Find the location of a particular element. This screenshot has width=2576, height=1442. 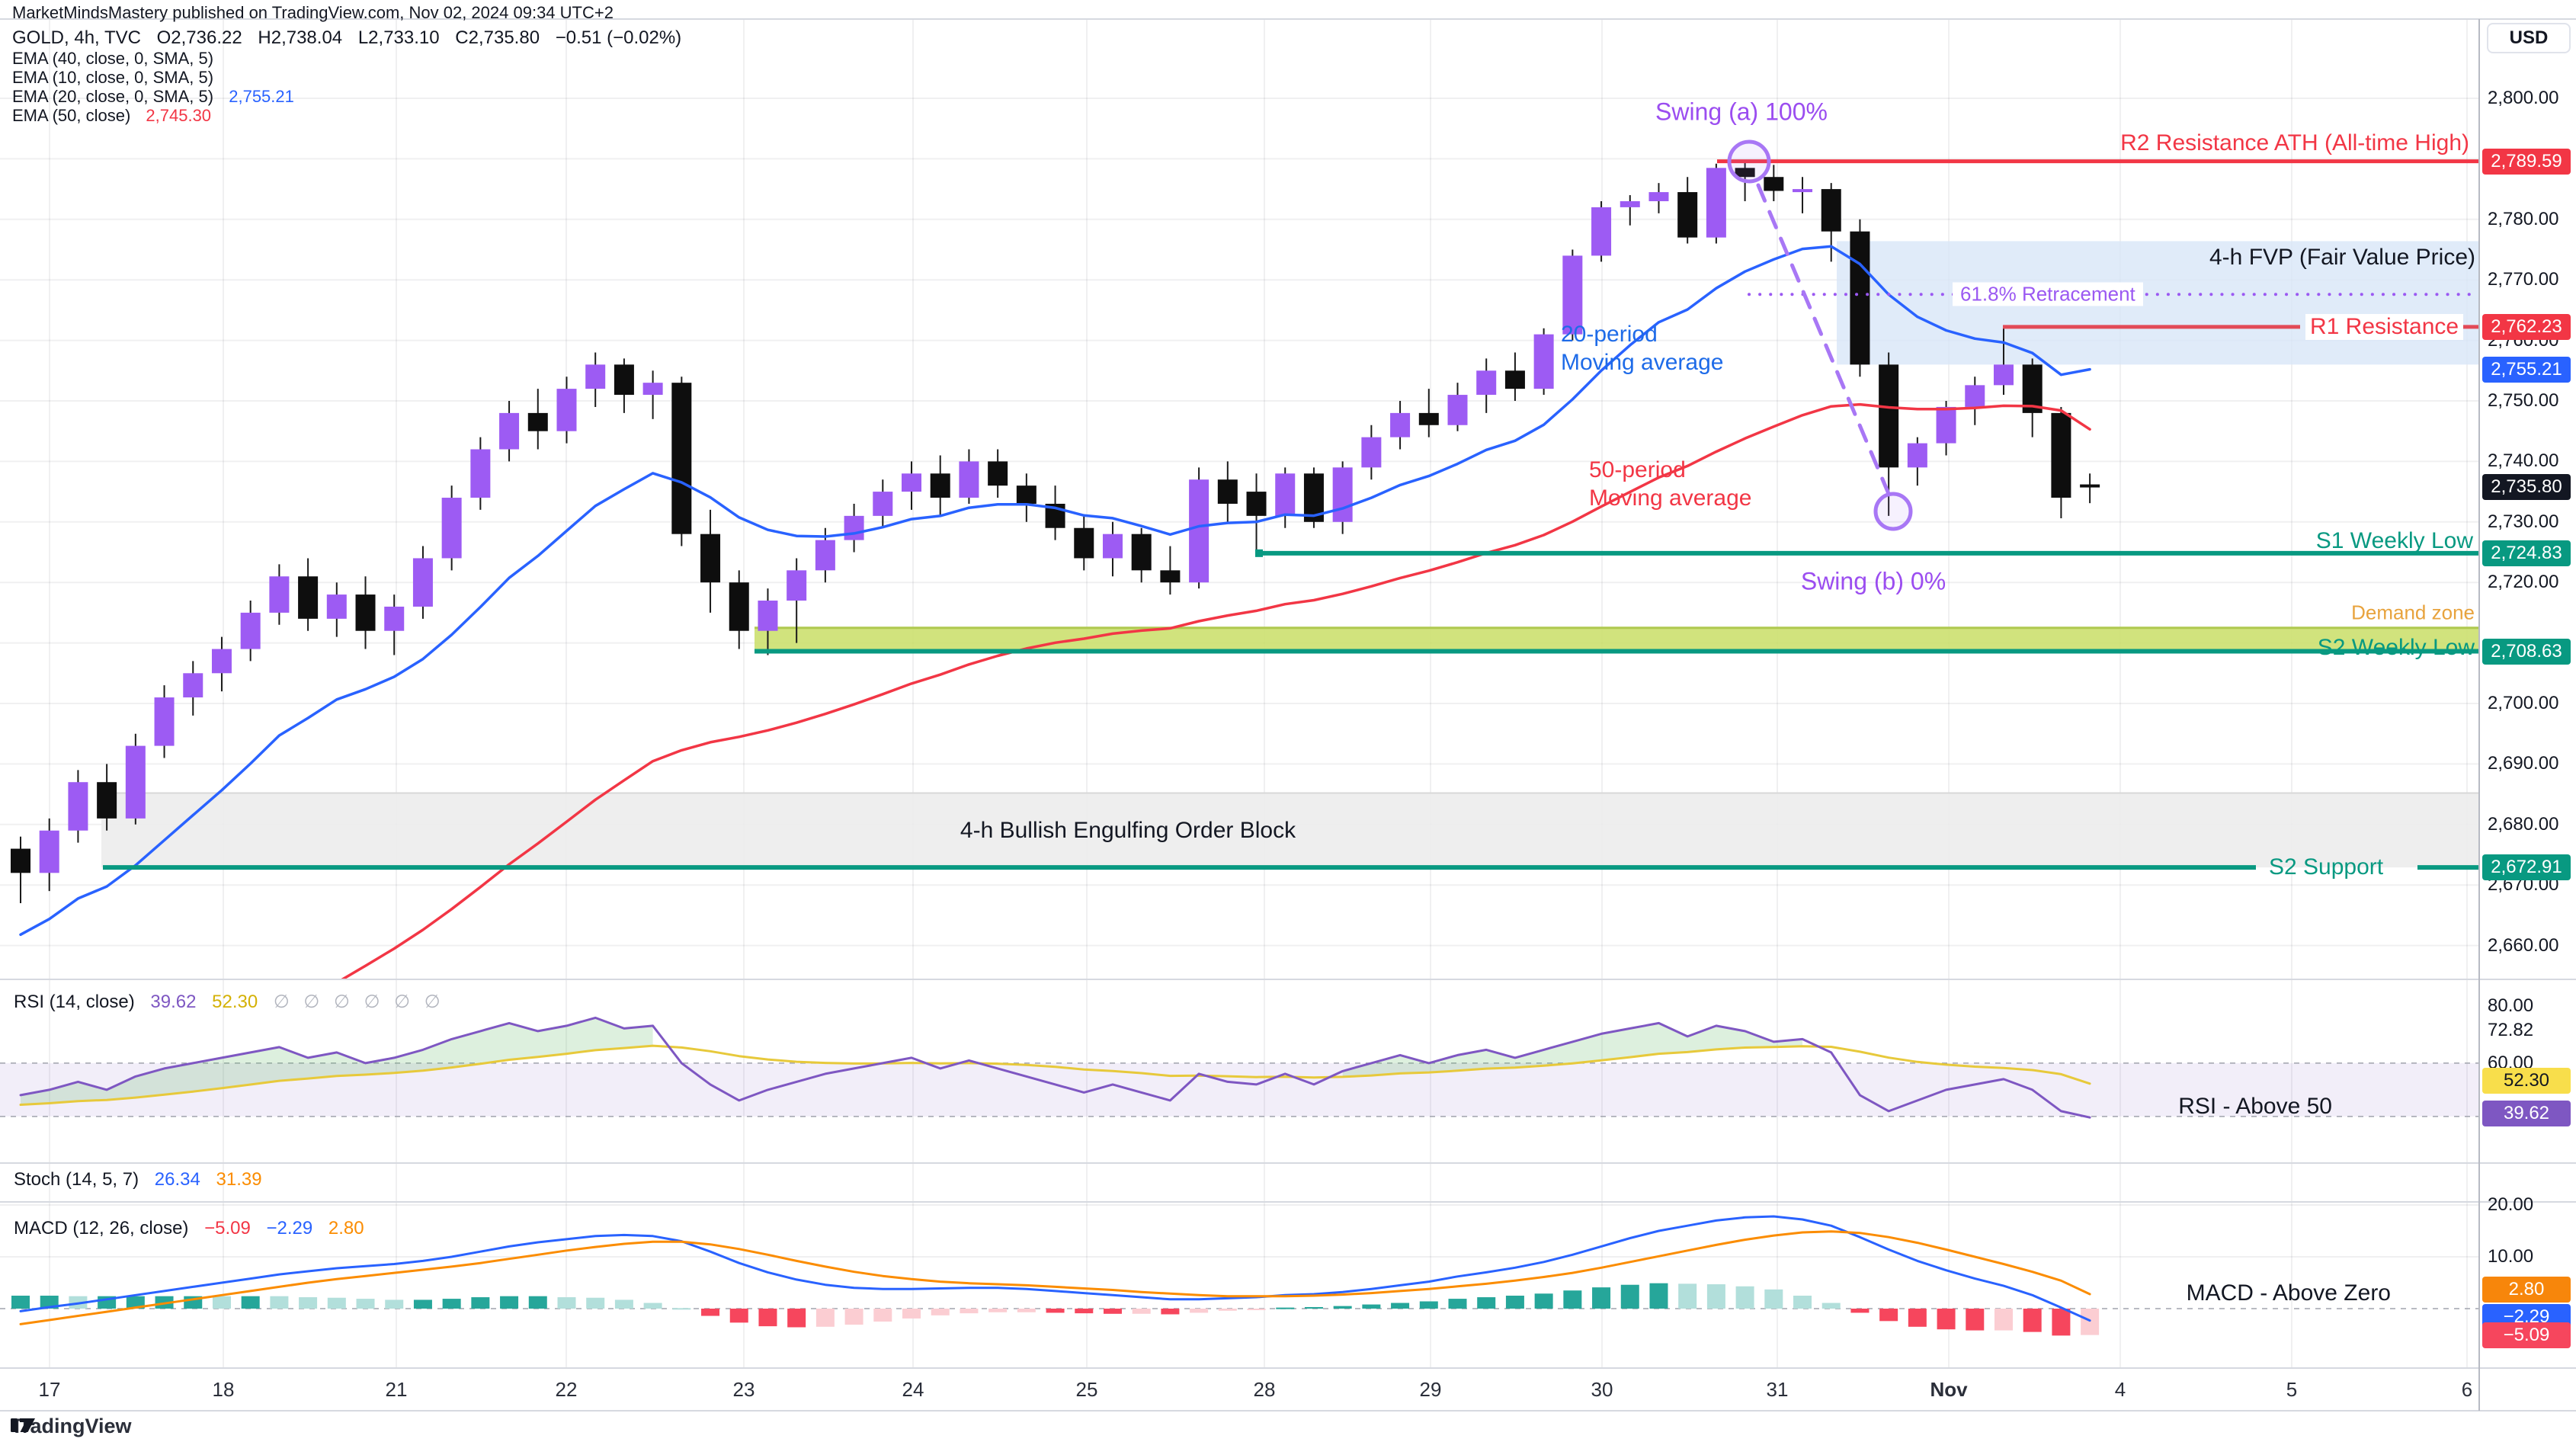

time-label: 31 is located at coordinates (1777, 1389).